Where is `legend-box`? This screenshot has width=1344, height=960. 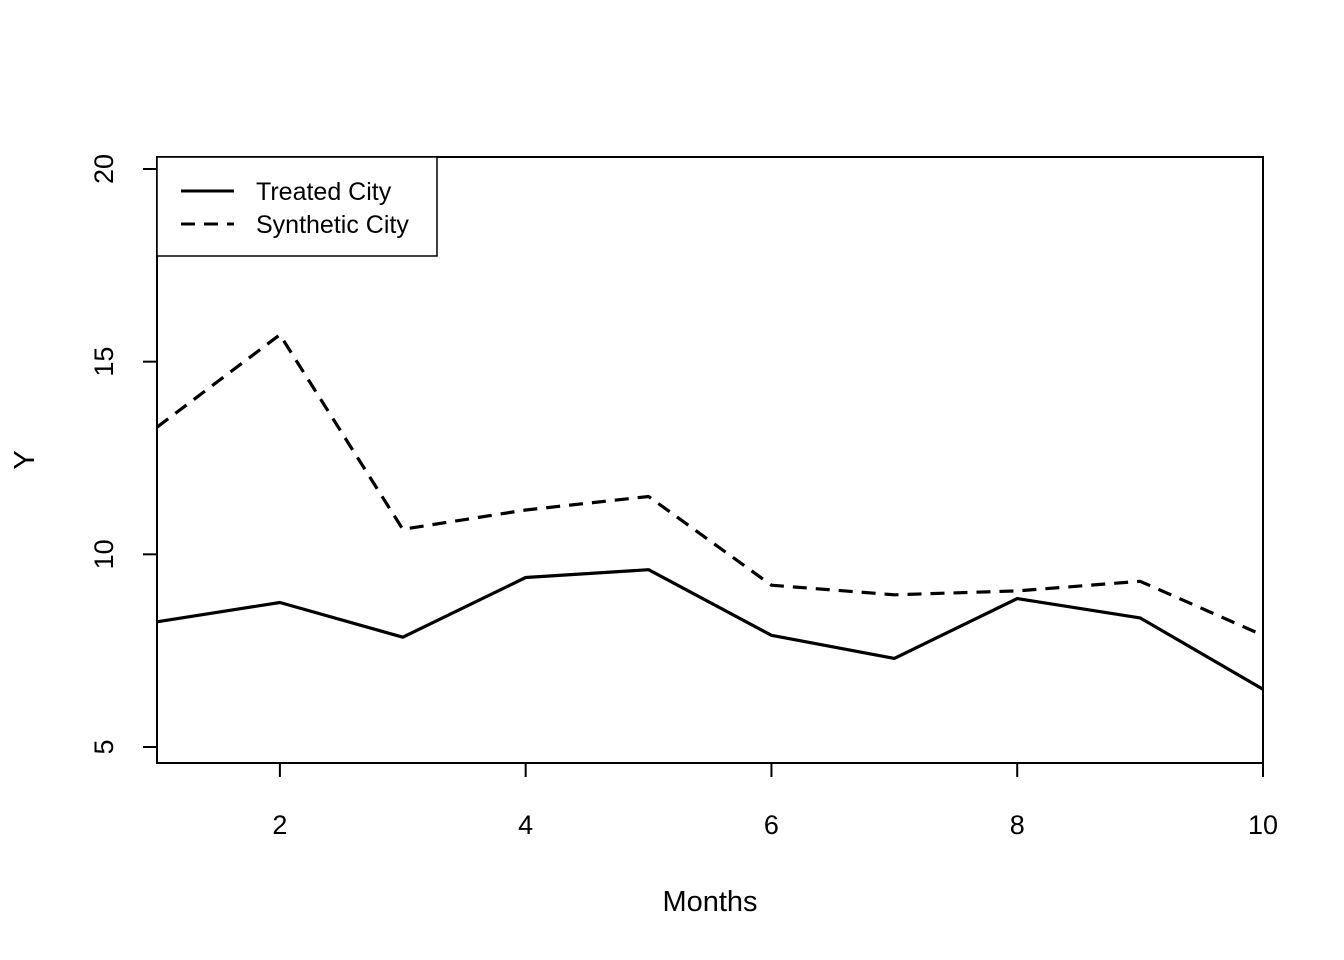 legend-box is located at coordinates (297, 206).